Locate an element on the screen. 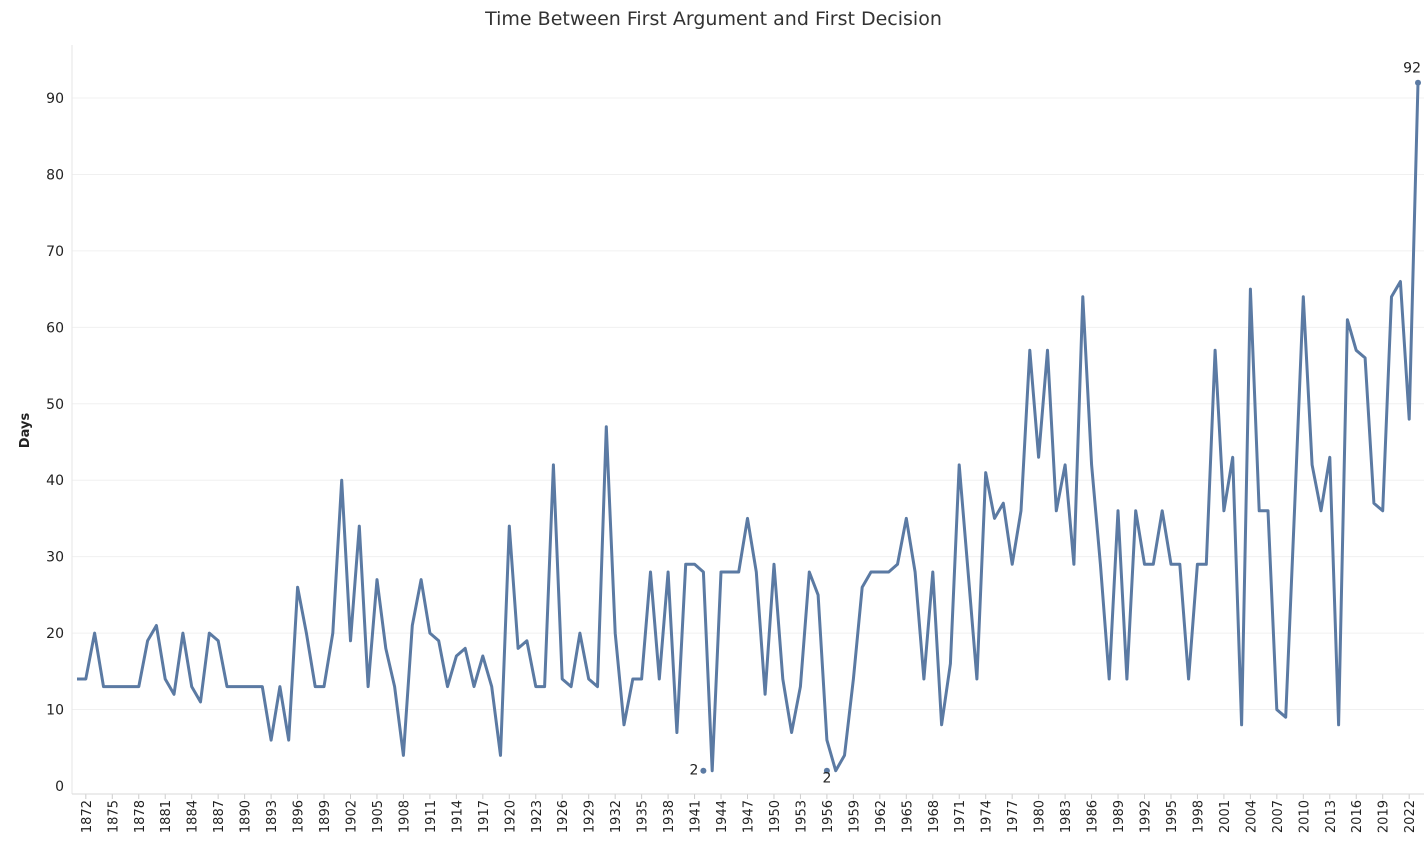 This screenshot has width=1427, height=857. x-tick-label: 1977 is located at coordinates (1013, 816).